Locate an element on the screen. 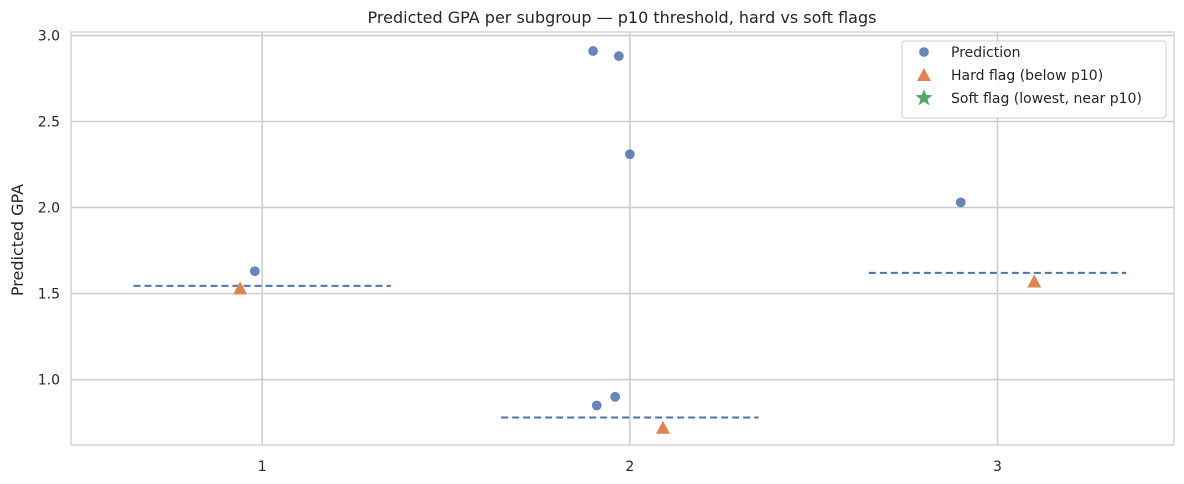 This screenshot has height=484, width=1184. legend-soft-flag-icon is located at coordinates (924, 97).